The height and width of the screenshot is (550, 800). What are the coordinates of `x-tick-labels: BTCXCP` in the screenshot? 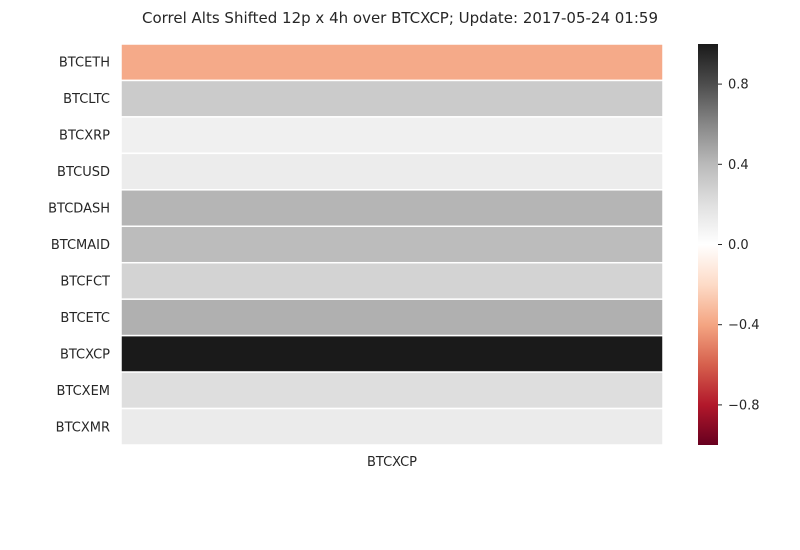 It's located at (392, 462).